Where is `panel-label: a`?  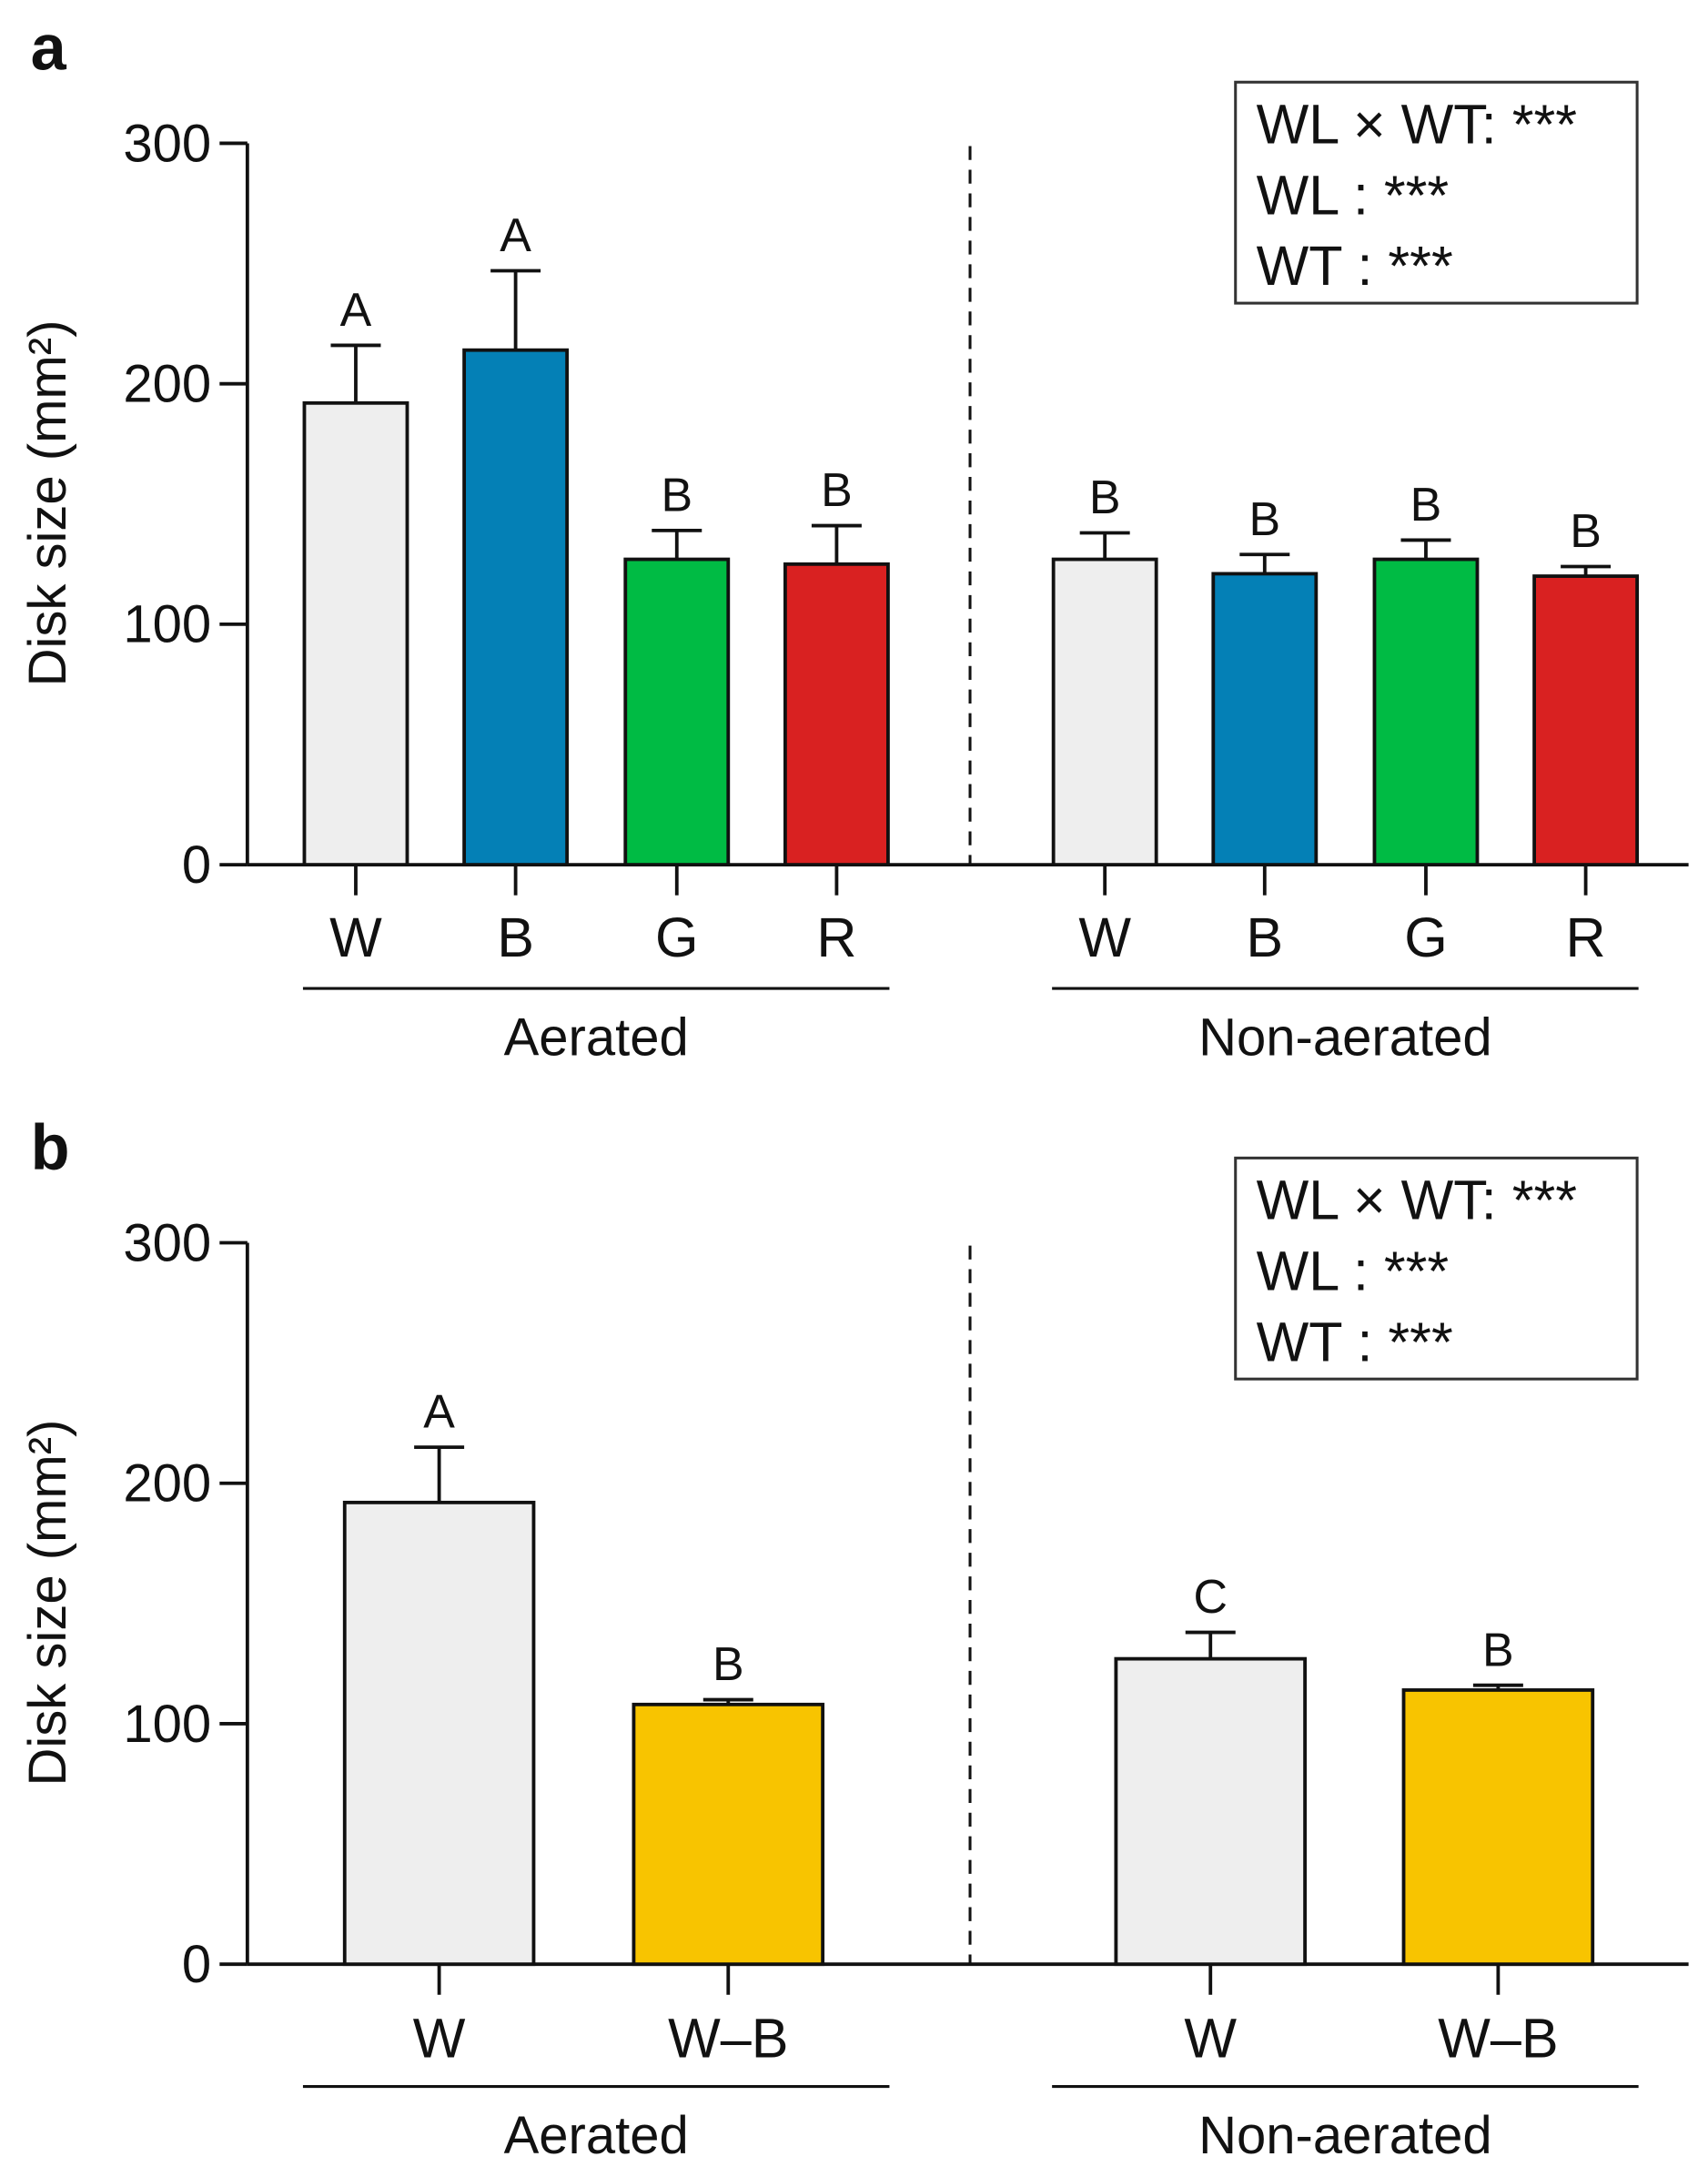 panel-label: a is located at coordinates (49, 48).